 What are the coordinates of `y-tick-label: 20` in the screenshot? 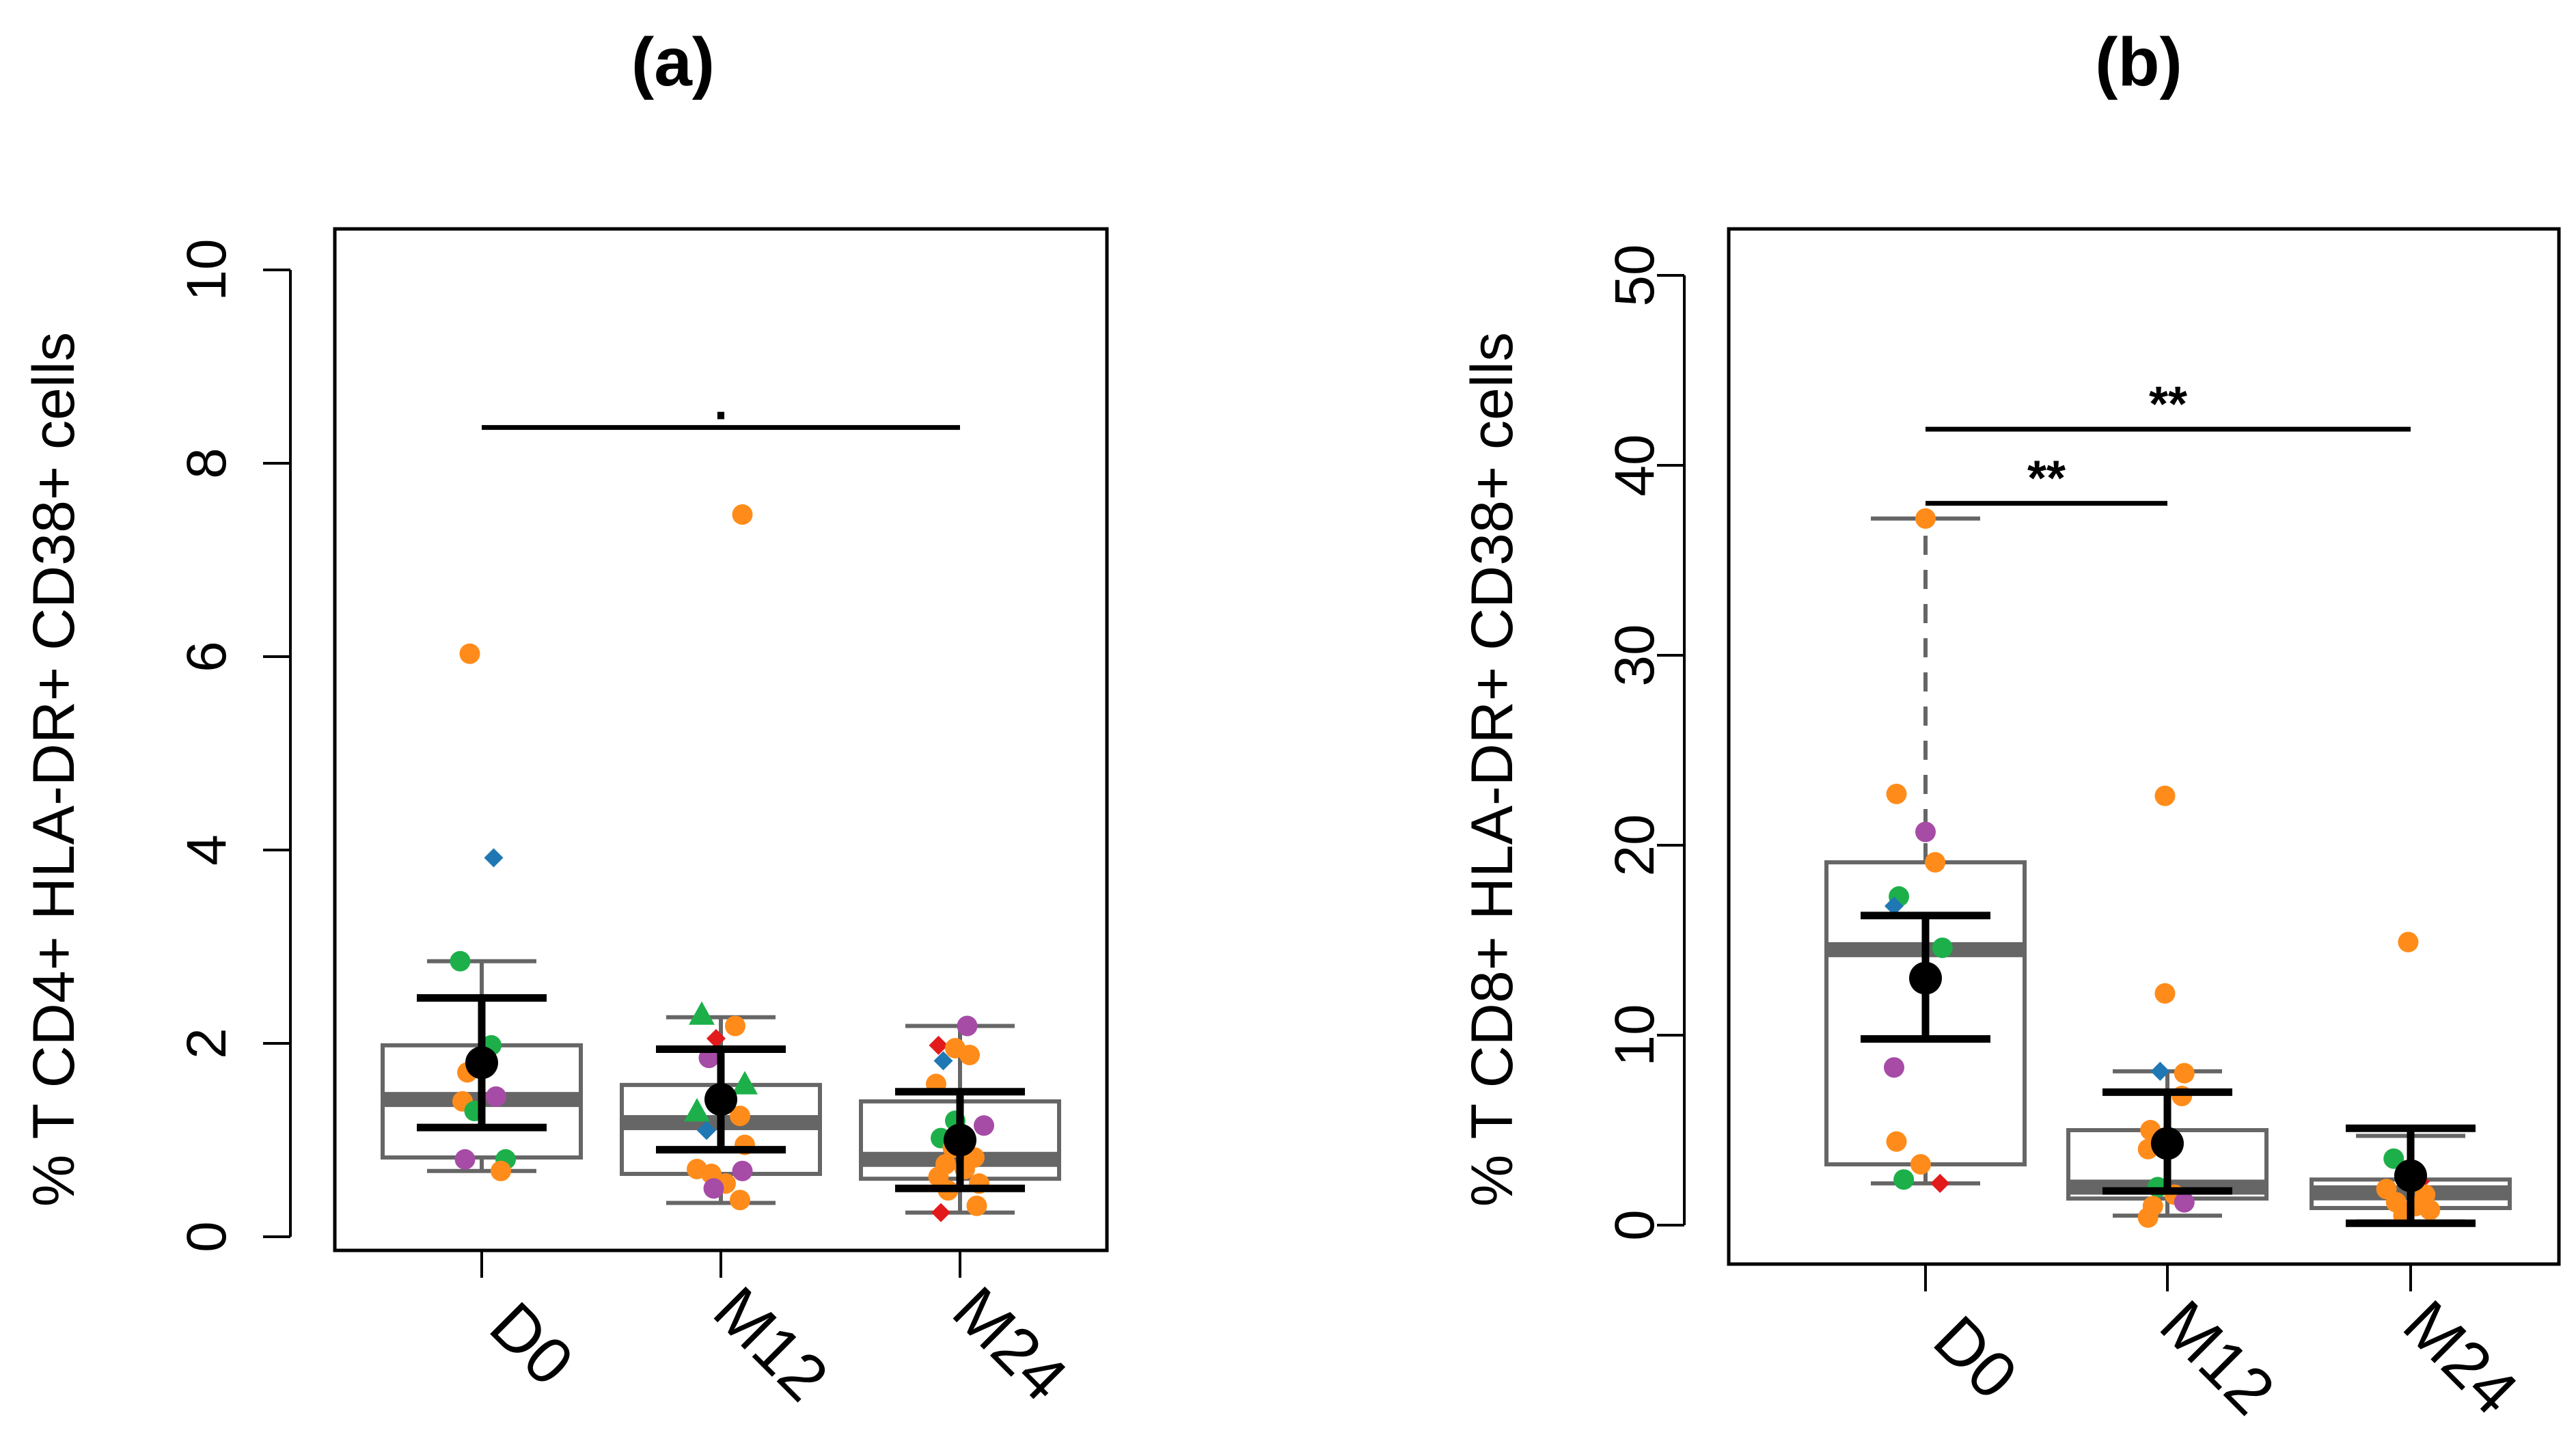 It's located at (1635, 845).